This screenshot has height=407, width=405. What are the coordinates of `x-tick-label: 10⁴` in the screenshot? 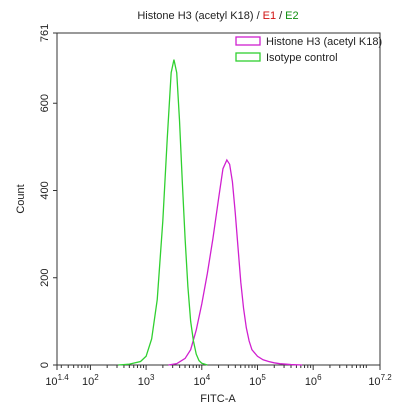 It's located at (201, 380).